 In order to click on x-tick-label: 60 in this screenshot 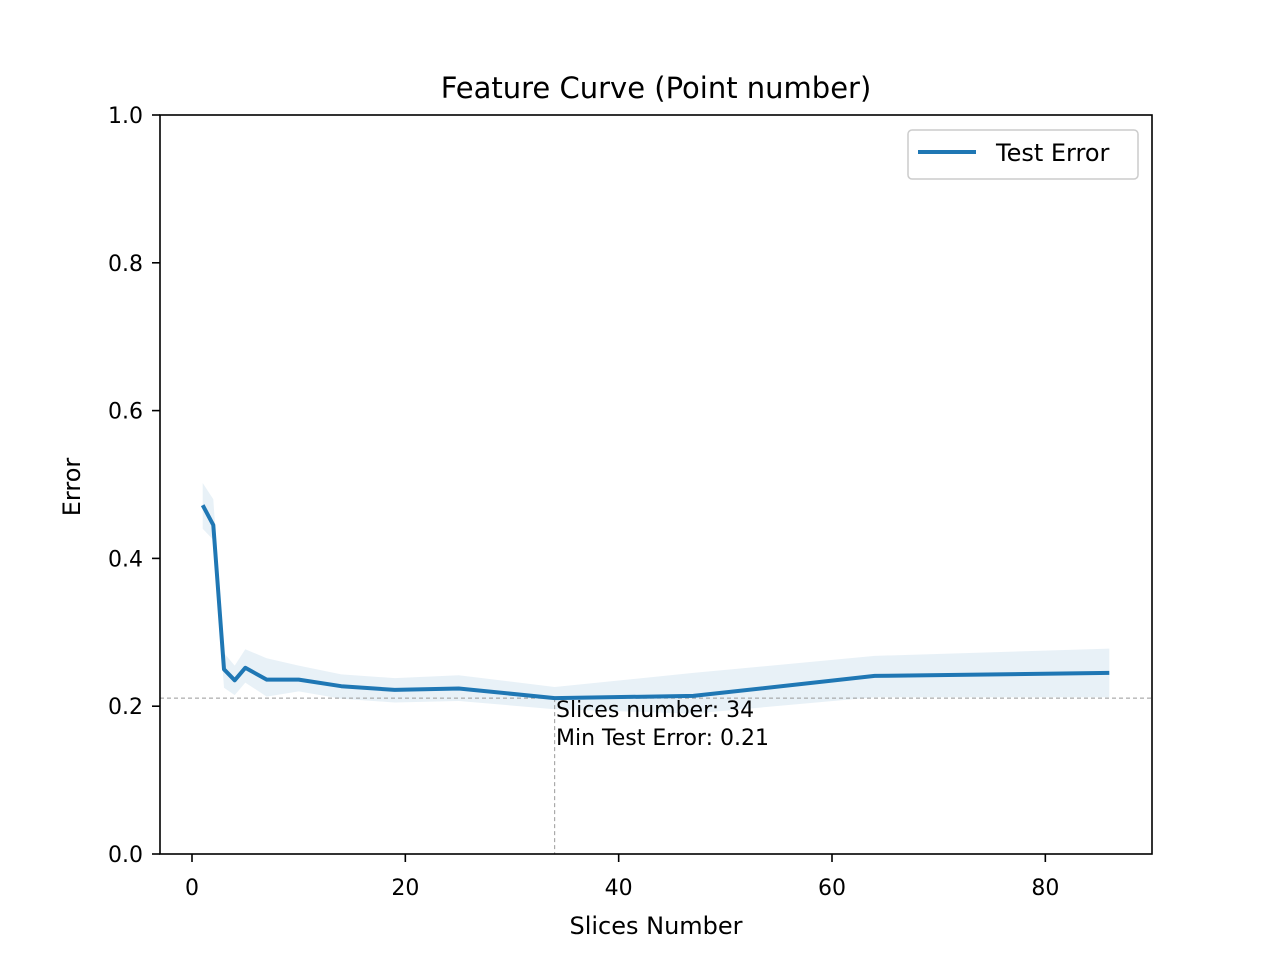, I will do `click(832, 888)`.